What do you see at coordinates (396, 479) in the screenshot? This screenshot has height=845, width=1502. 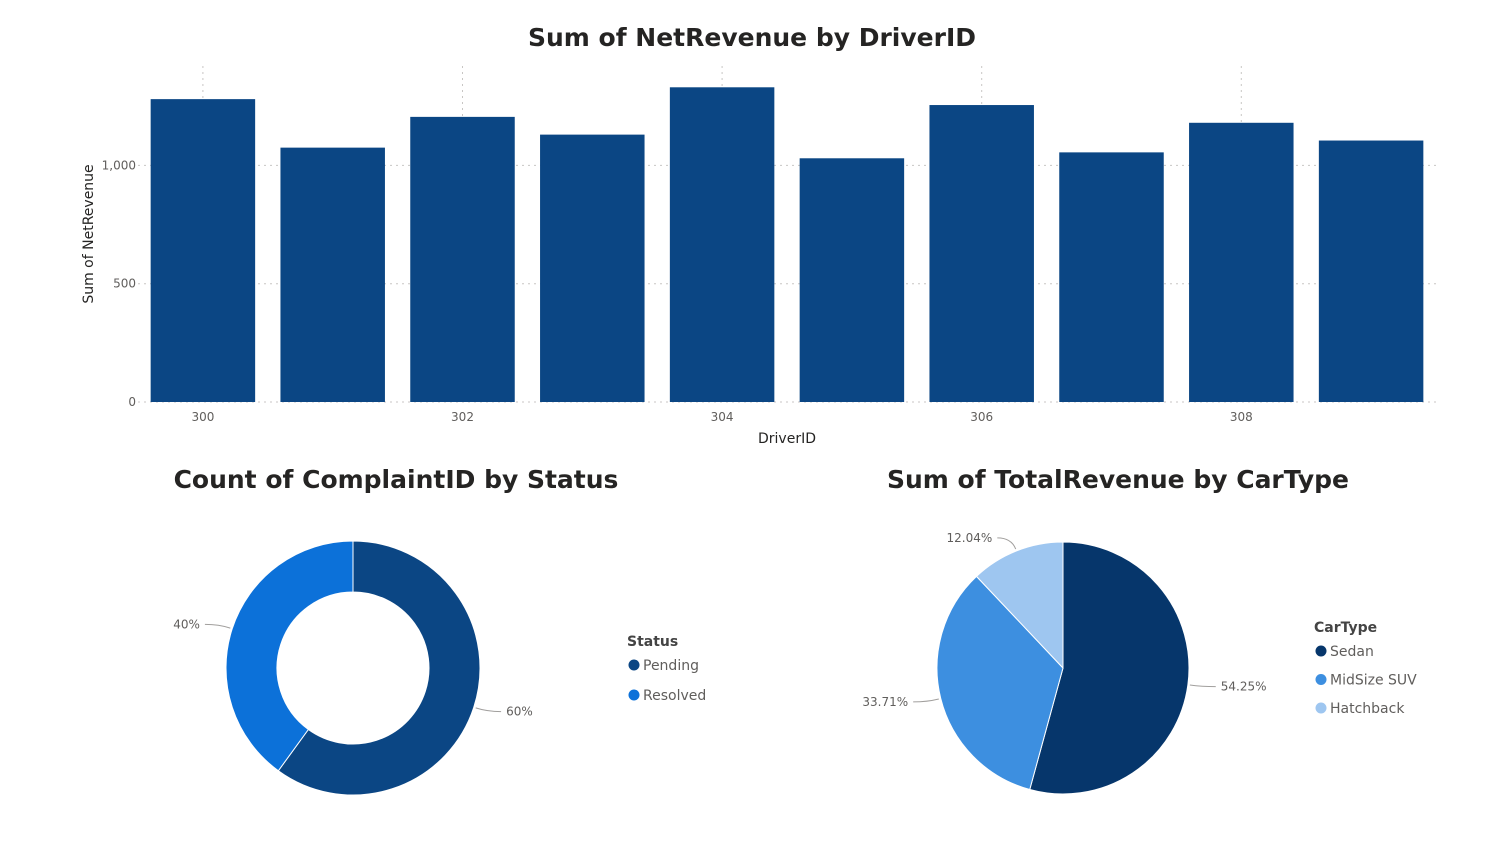 I see `donut-chart-title: Count of ComplaintID by Status` at bounding box center [396, 479].